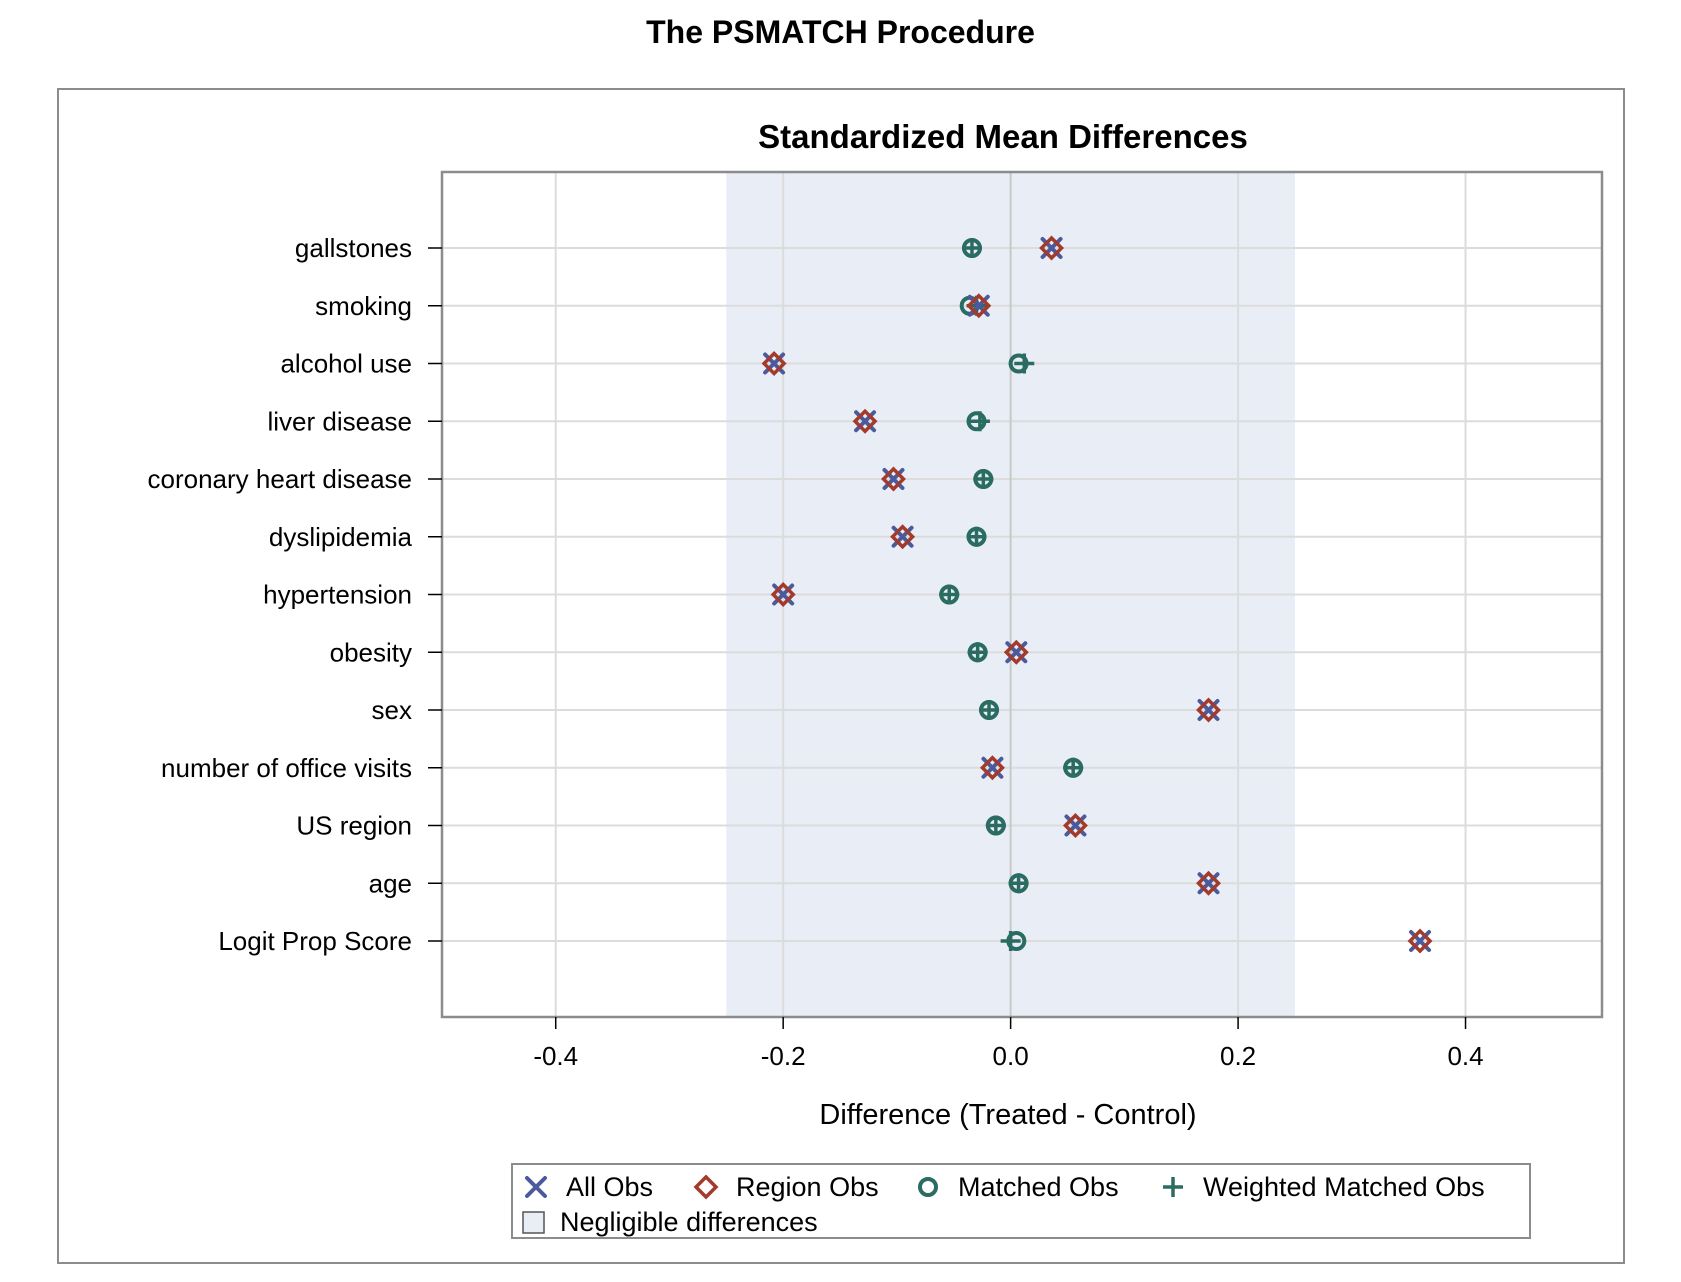 Image resolution: width=1681 pixels, height=1282 pixels. What do you see at coordinates (555, 1056) in the screenshot?
I see `x-tick-label: -0.4` at bounding box center [555, 1056].